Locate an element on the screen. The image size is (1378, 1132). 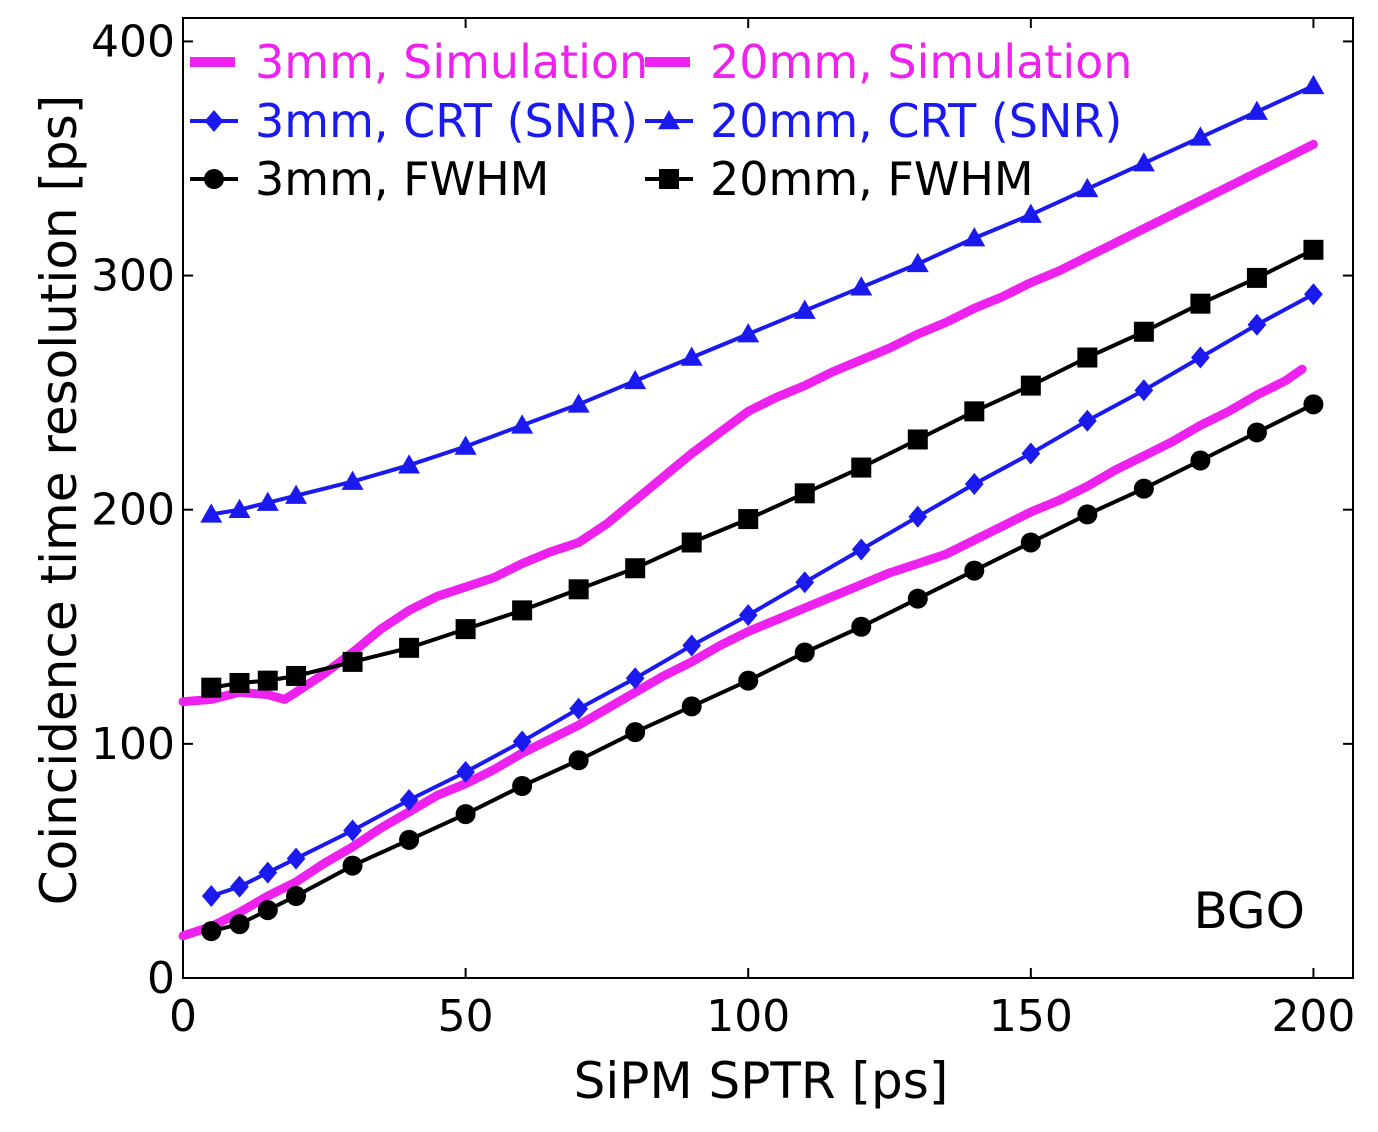
legend-label: 3mm, Simulation is located at coordinates (451, 62).